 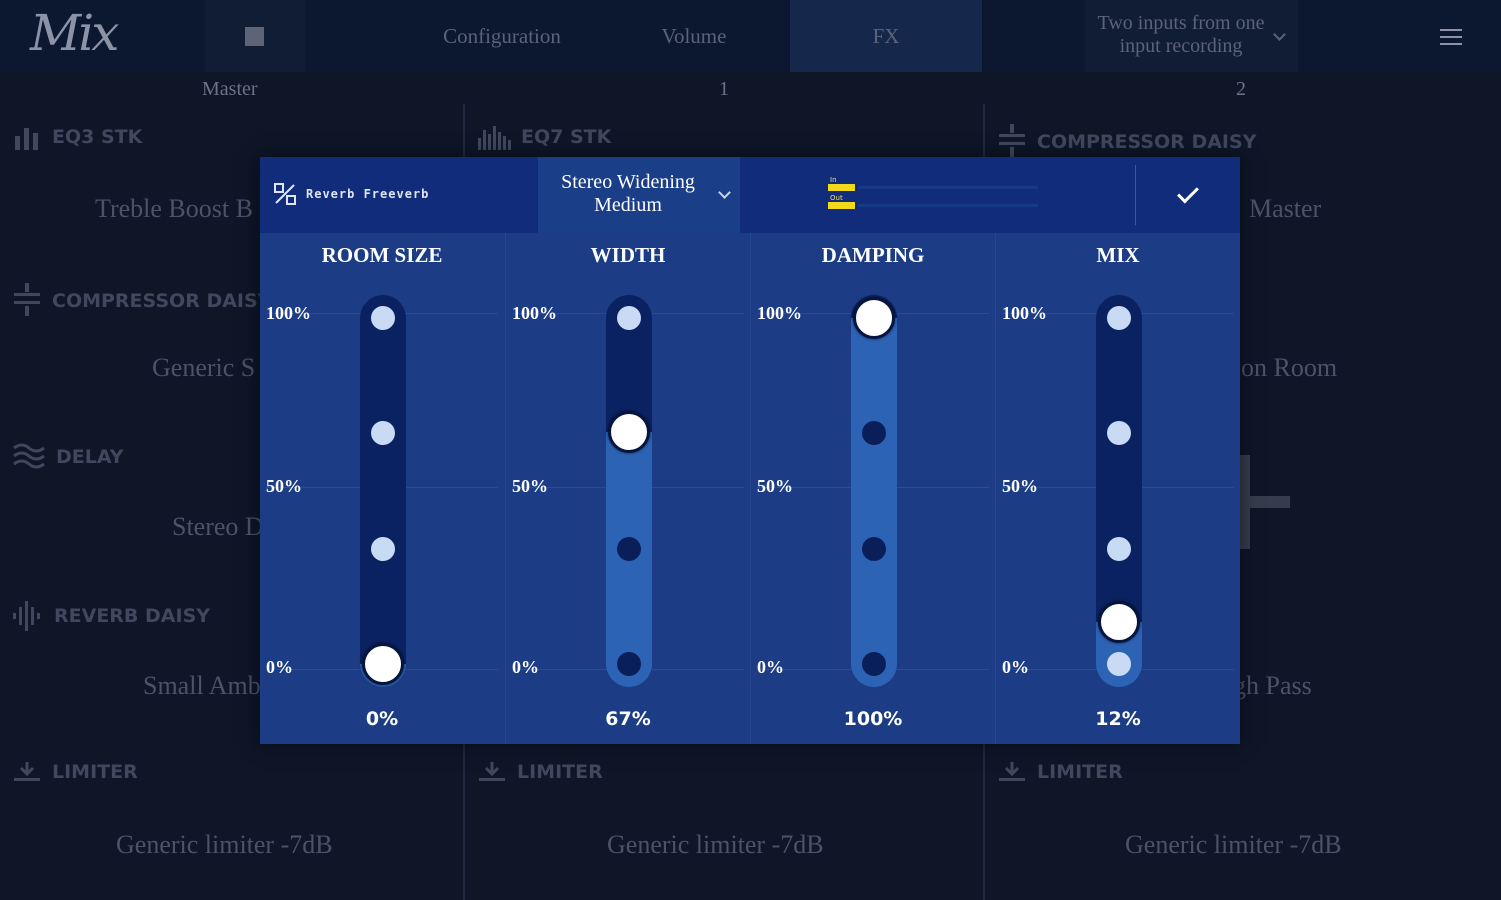 What do you see at coordinates (1243, 342) in the screenshot?
I see `fx-slot: on Room` at bounding box center [1243, 342].